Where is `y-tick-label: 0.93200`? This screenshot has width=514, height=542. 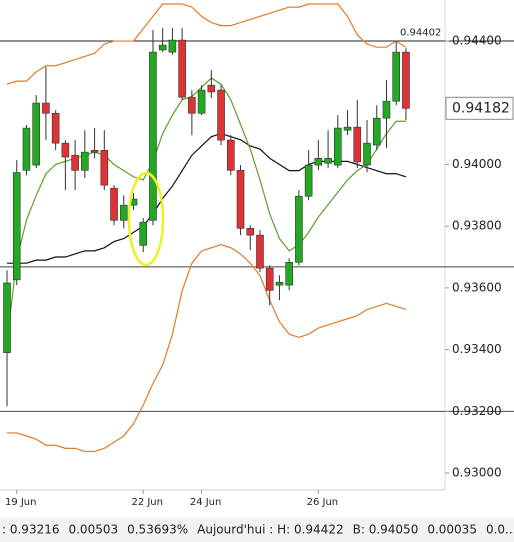
y-tick-label: 0.93200 is located at coordinates (477, 411).